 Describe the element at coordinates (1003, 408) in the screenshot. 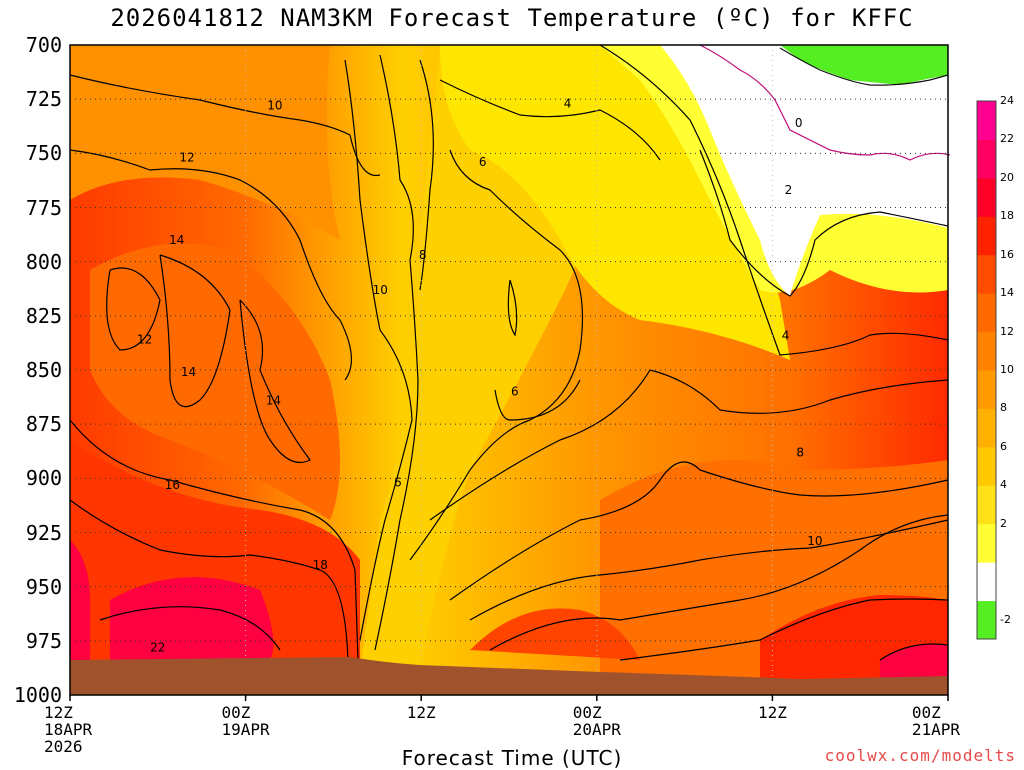

I see `colorbar-tick-label: 8` at that location.